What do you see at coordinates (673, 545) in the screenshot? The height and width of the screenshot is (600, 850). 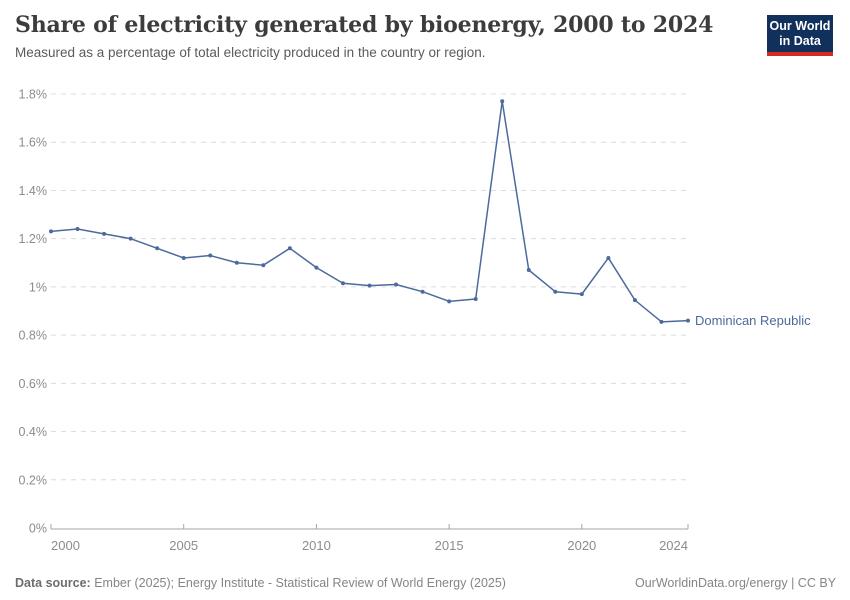 I see `x-axis-tick-label: 2024` at bounding box center [673, 545].